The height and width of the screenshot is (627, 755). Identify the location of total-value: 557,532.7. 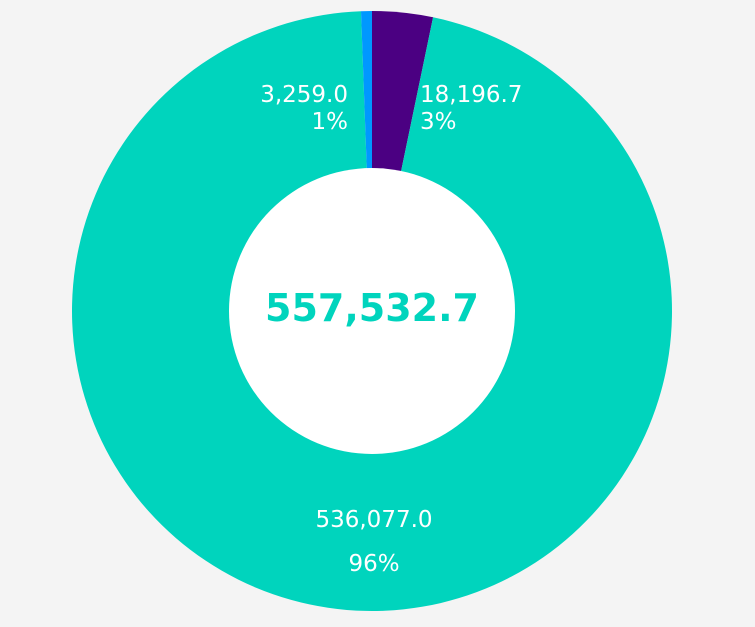
(372, 308).